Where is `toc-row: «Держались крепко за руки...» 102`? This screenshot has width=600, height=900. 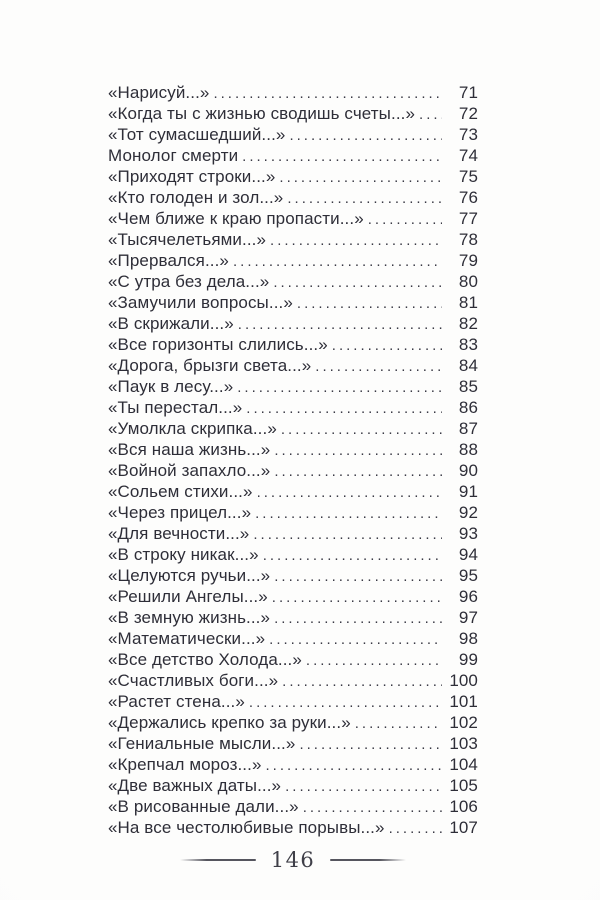
toc-row: «Держались крепко за руки...» 102 is located at coordinates (293, 722).